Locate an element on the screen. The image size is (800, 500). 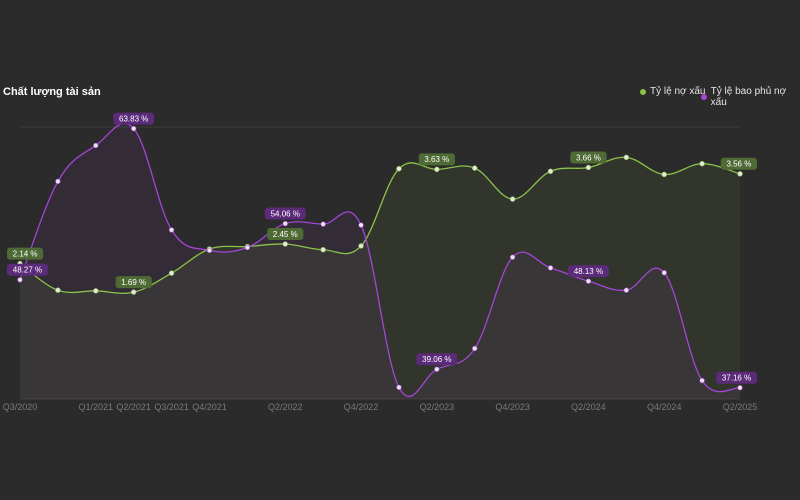
x-tick-label: Q2/2025 is located at coordinates (740, 407).